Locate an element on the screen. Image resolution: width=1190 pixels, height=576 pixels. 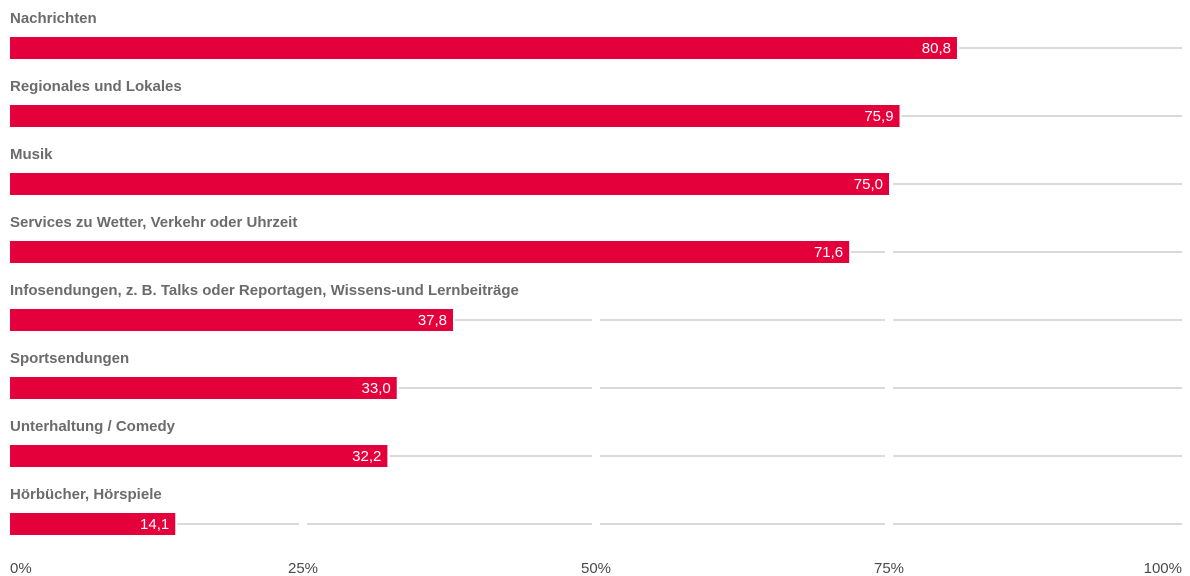
data-label: 32,2 is located at coordinates (366, 456).